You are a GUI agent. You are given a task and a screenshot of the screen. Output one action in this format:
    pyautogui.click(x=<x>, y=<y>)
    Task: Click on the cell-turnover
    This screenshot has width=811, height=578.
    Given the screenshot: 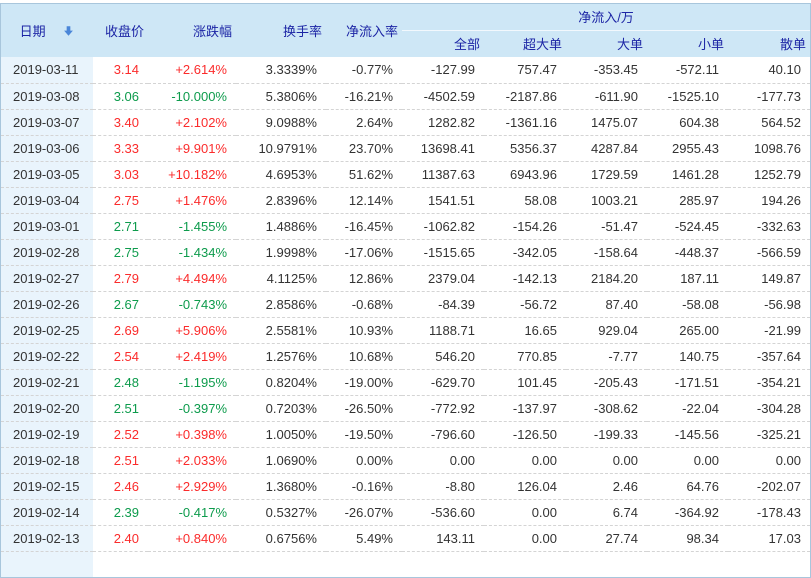 What is the action you would take?
    pyautogui.click(x=281, y=563)
    